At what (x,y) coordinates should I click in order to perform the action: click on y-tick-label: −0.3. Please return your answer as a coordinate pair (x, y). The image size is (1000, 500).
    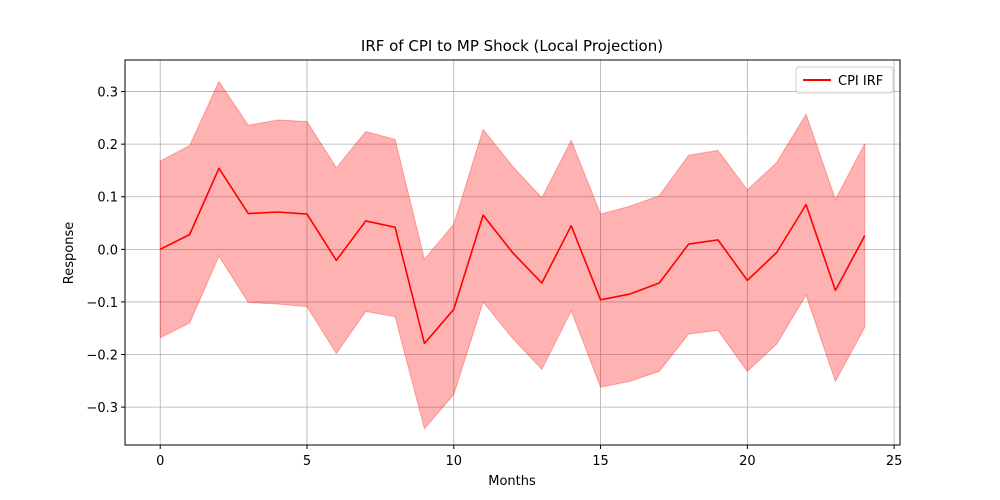
    Looking at the image, I should click on (102, 408).